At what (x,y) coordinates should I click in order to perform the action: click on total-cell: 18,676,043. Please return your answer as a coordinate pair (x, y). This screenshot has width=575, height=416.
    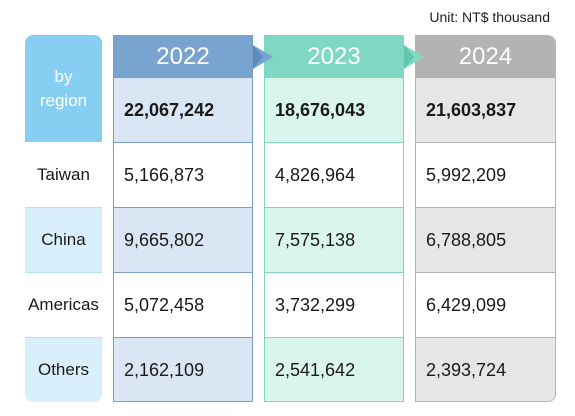
    Looking at the image, I should click on (334, 110).